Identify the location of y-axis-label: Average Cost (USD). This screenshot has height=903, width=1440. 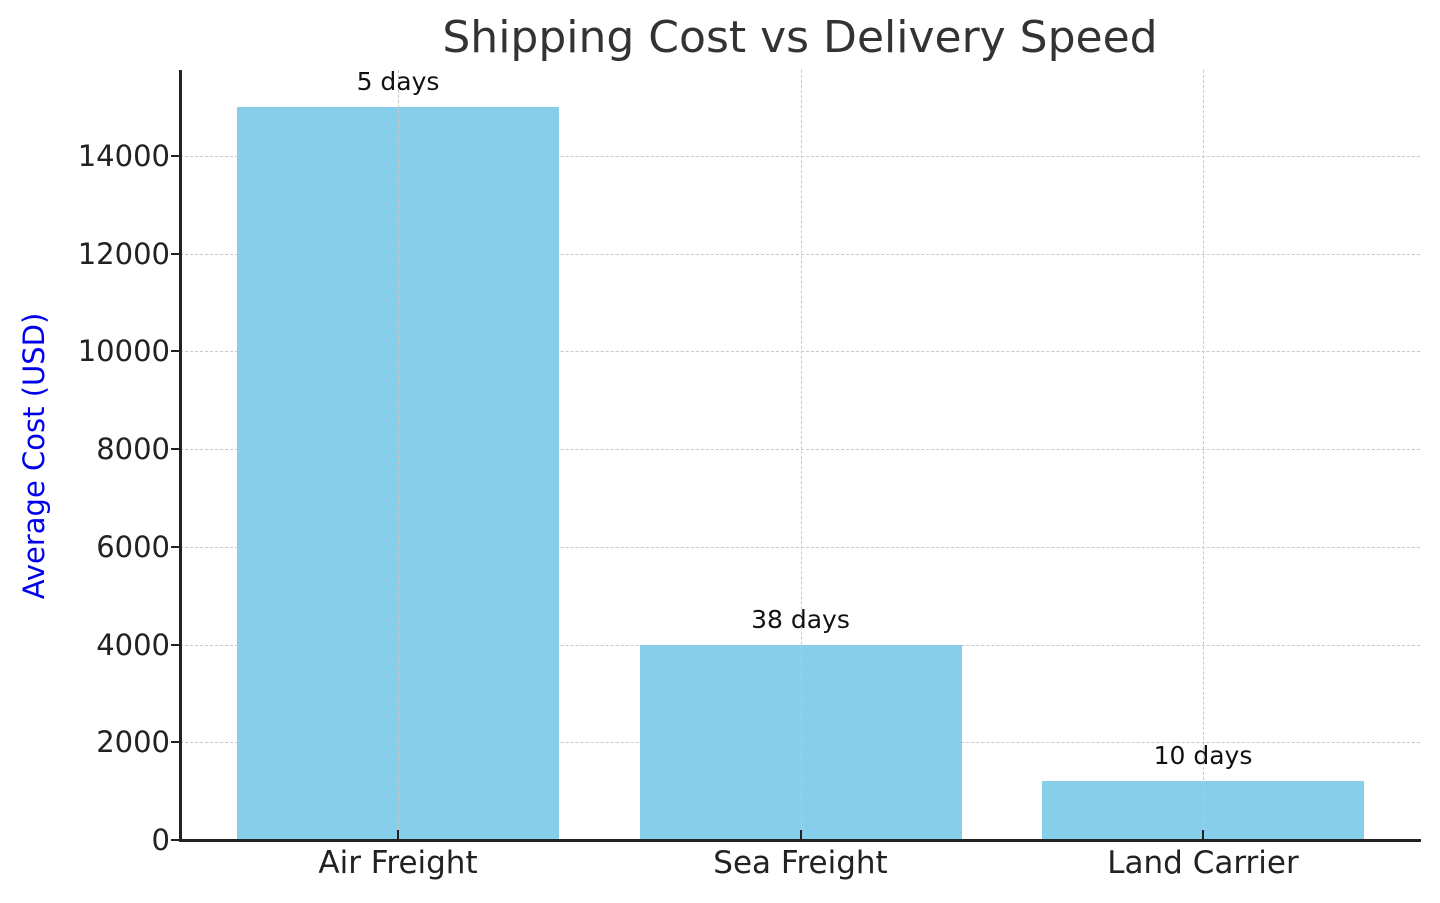
(34, 456).